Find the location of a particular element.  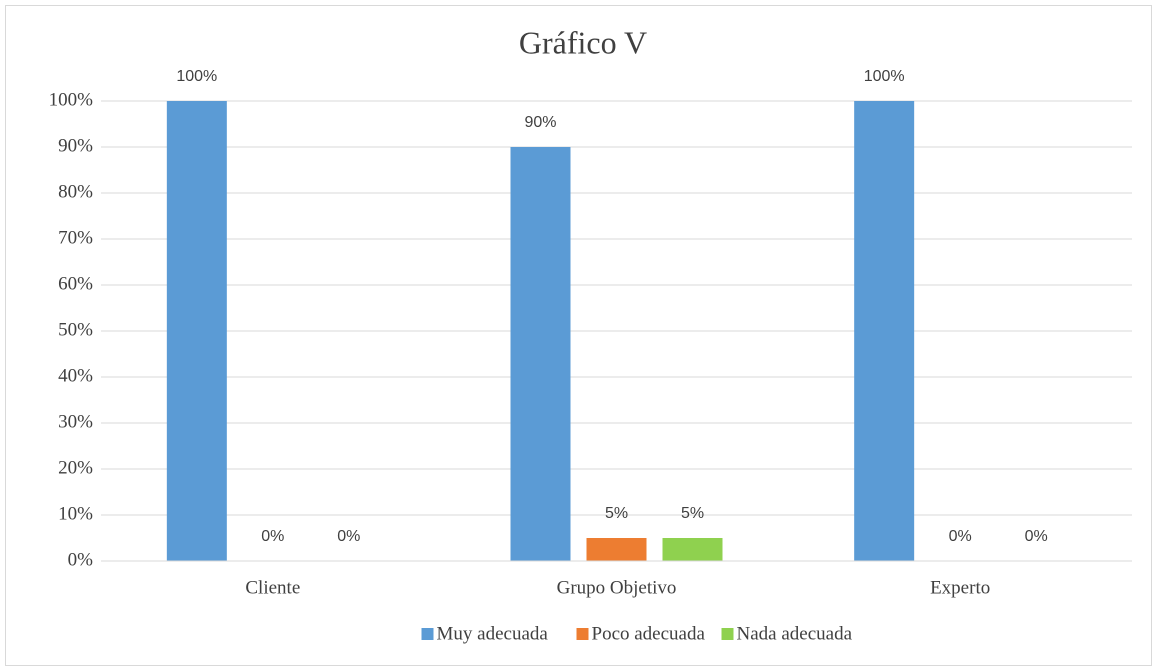

y-tick-label: 10% is located at coordinates (75, 513).